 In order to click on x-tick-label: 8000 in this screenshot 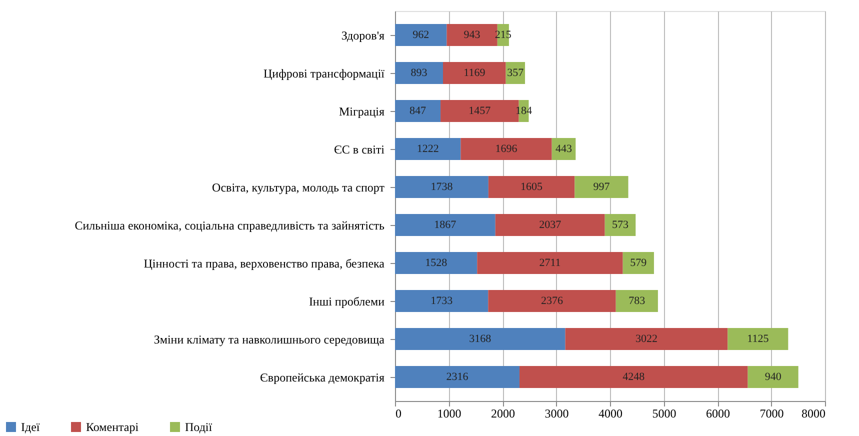, I will do `click(814, 413)`.